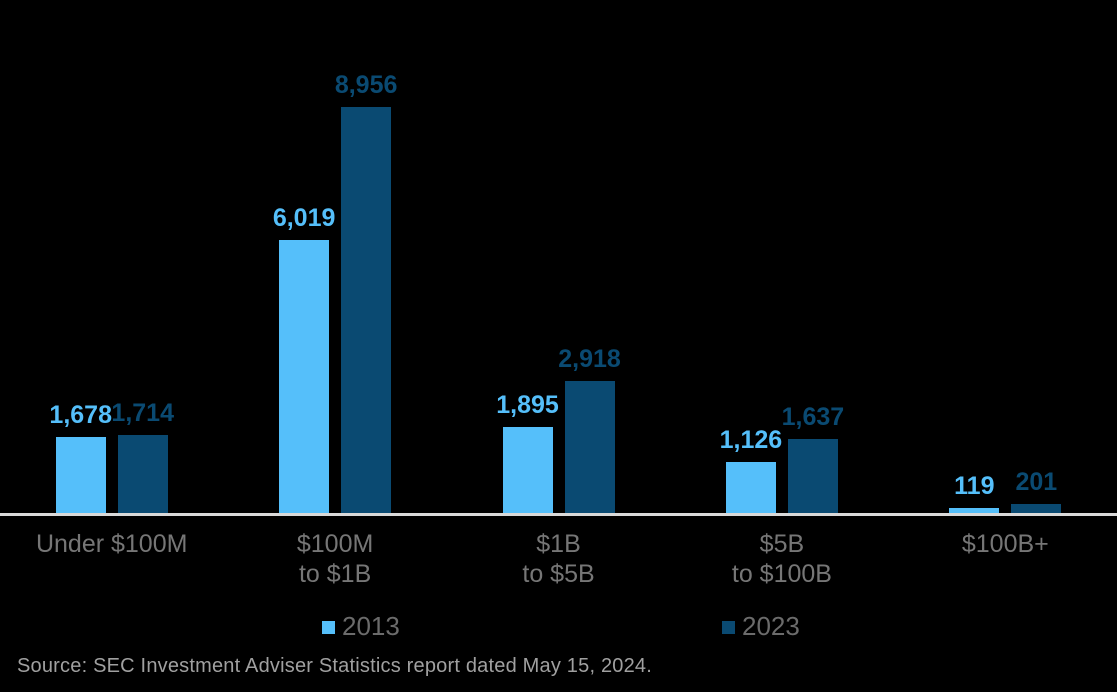  I want to click on bar-value-label: 8,956, so click(366, 85).